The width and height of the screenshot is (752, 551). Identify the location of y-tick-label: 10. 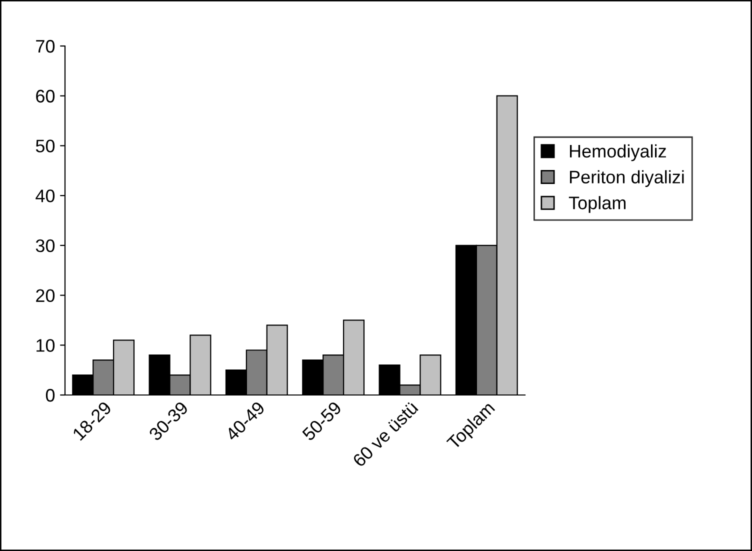
(45, 345).